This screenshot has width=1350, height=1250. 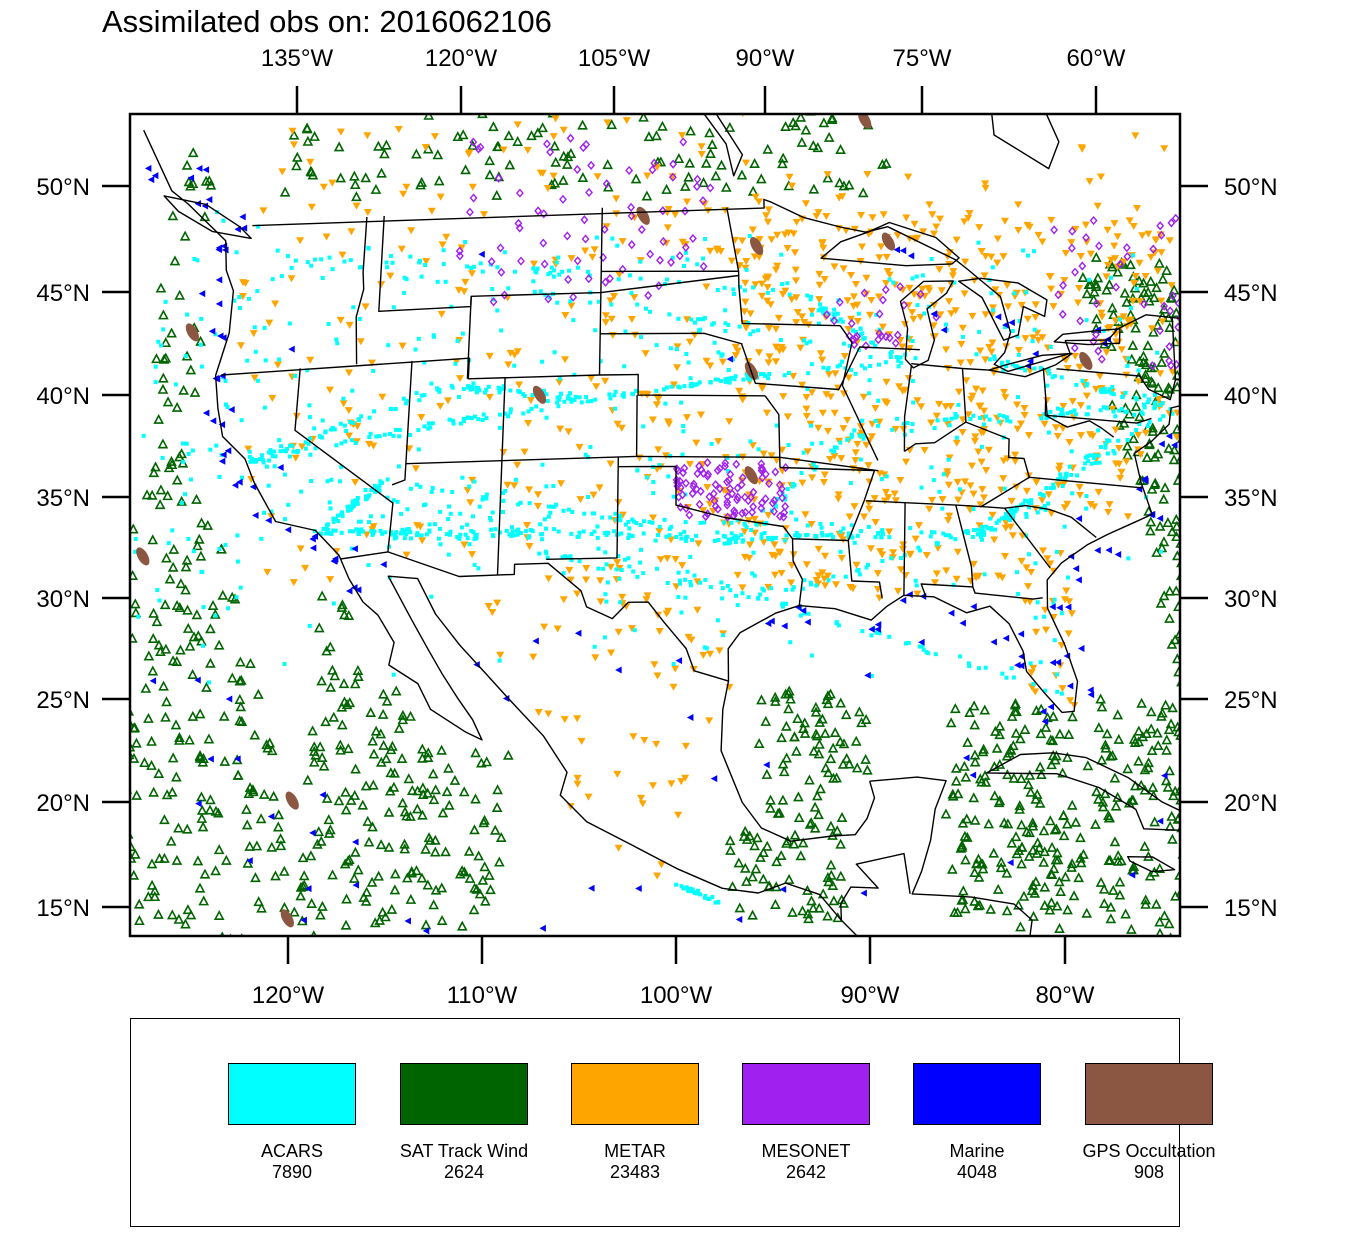 What do you see at coordinates (63, 908) in the screenshot?
I see `left-lat-label: 15°N` at bounding box center [63, 908].